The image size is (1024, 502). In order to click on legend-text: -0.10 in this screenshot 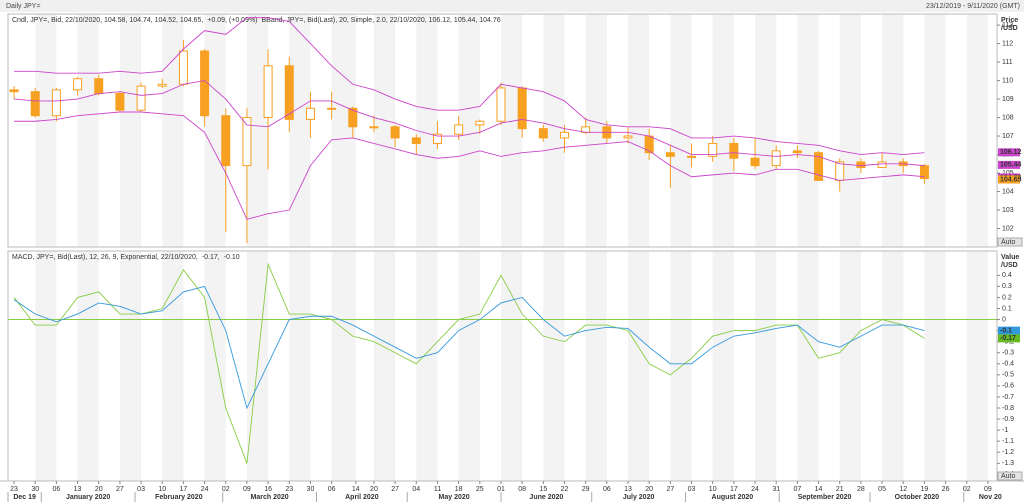, I will do `click(232, 257)`.